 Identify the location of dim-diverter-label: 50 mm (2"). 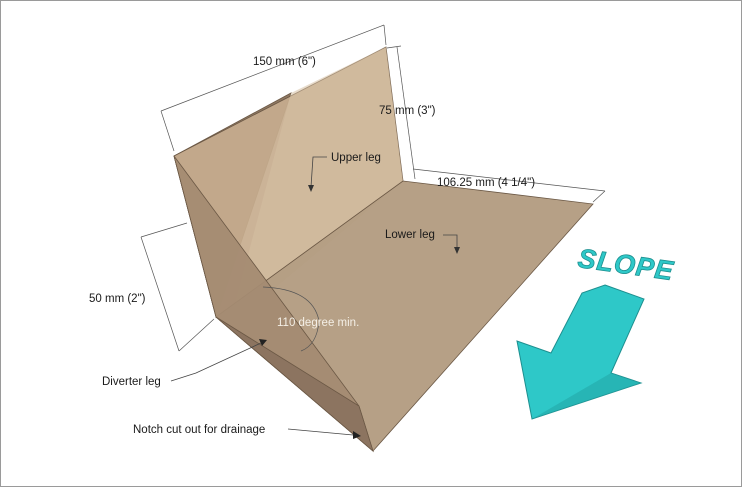
(117, 299).